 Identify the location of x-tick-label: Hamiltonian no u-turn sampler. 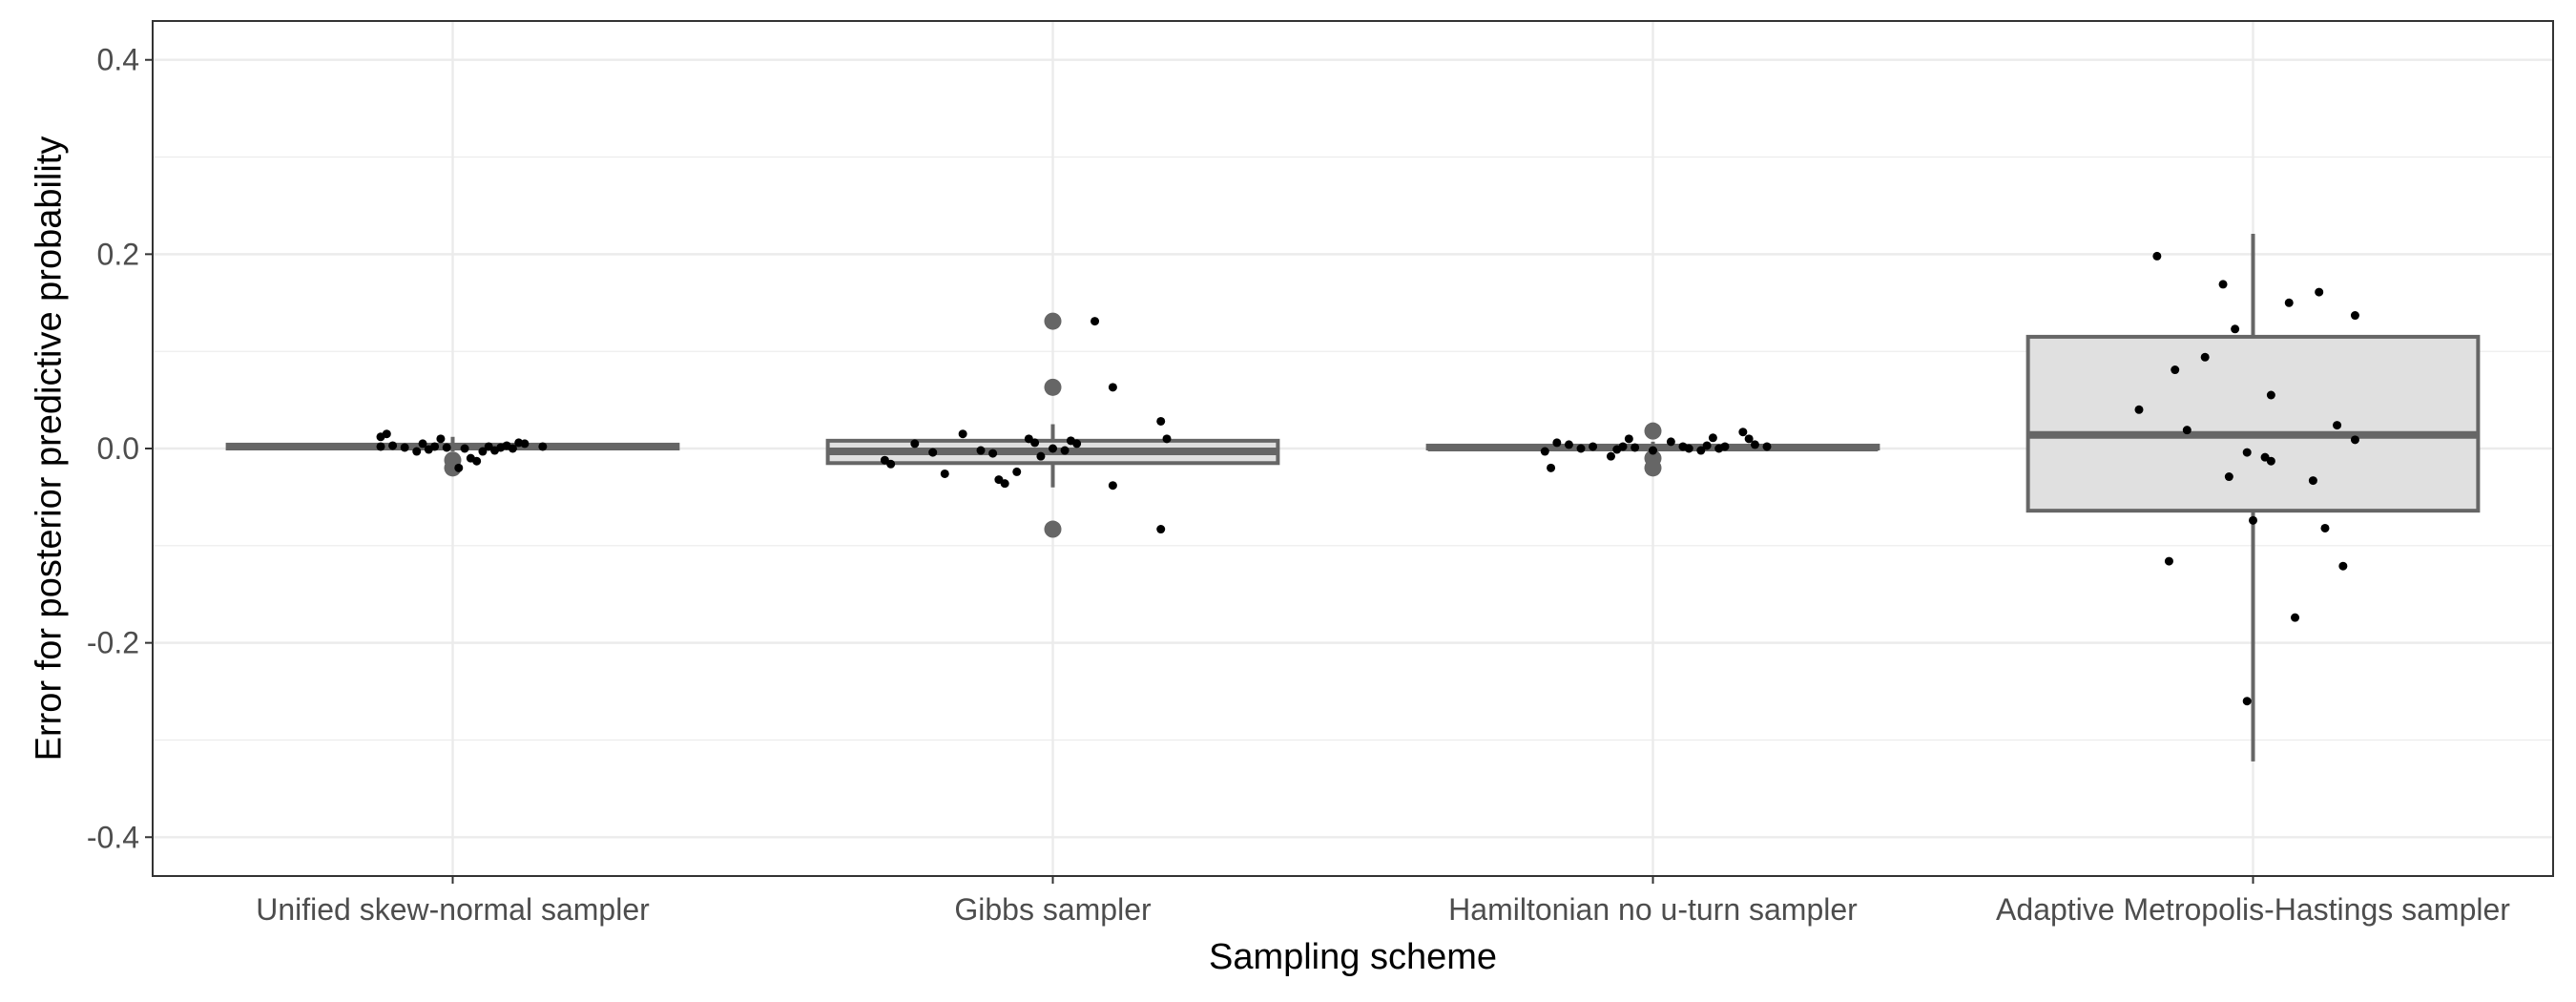
(1653, 909).